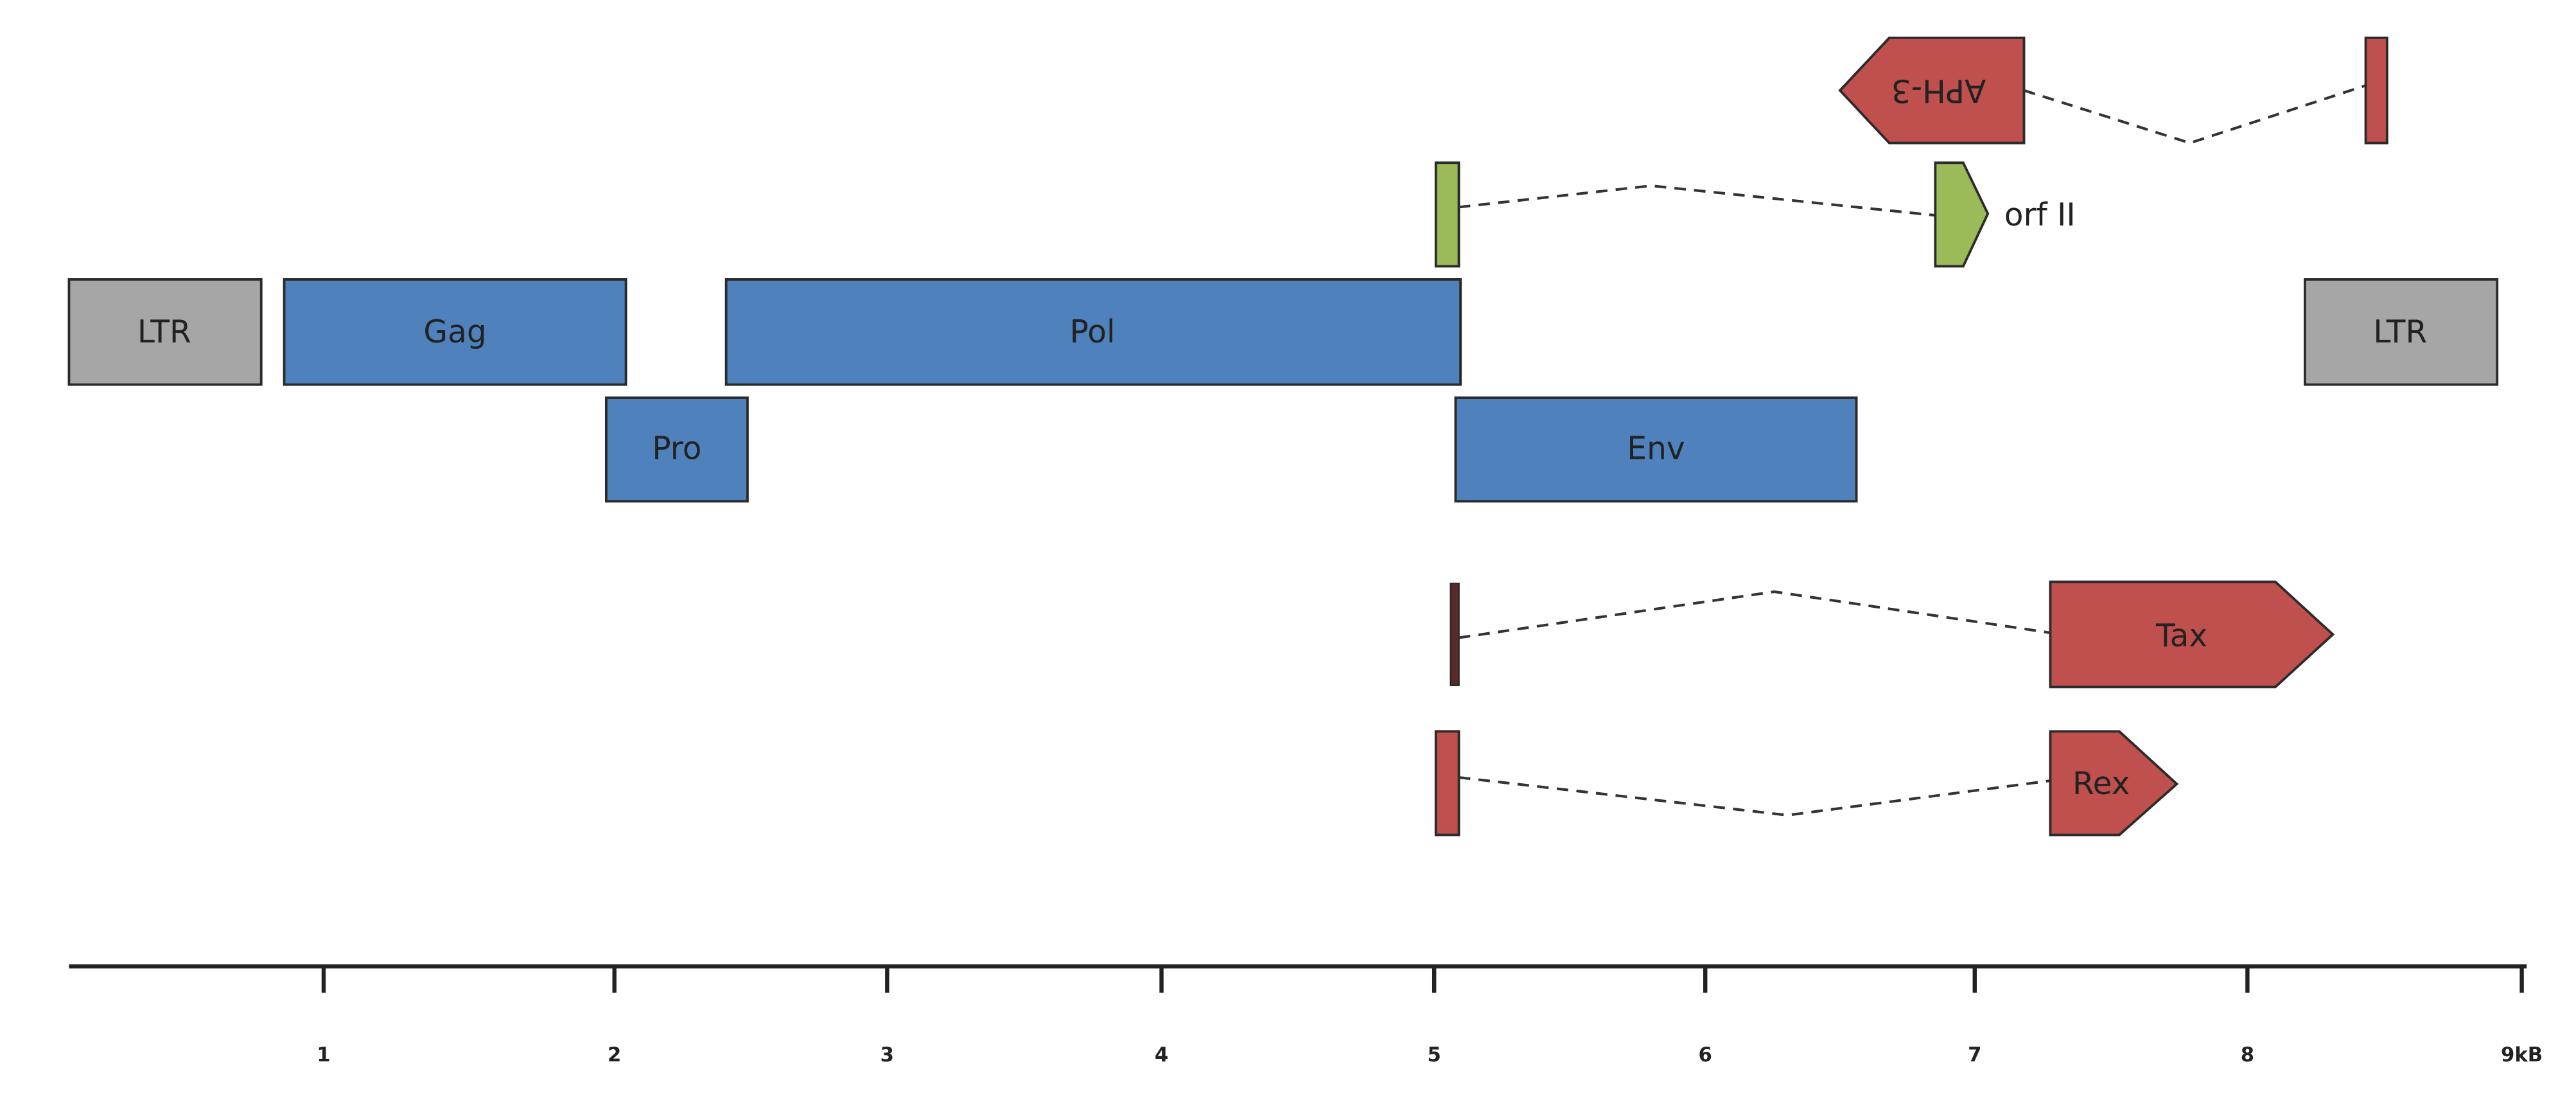 The width and height of the screenshot is (2576, 1116). I want to click on tick-label: 3, so click(887, 1055).